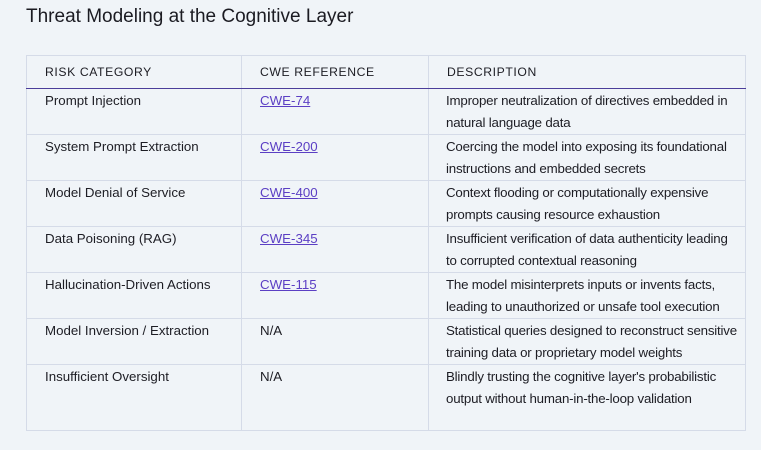 The image size is (761, 450). What do you see at coordinates (190, 16) in the screenshot?
I see `page-title: Threat Modeling at the Cognitive Layer` at bounding box center [190, 16].